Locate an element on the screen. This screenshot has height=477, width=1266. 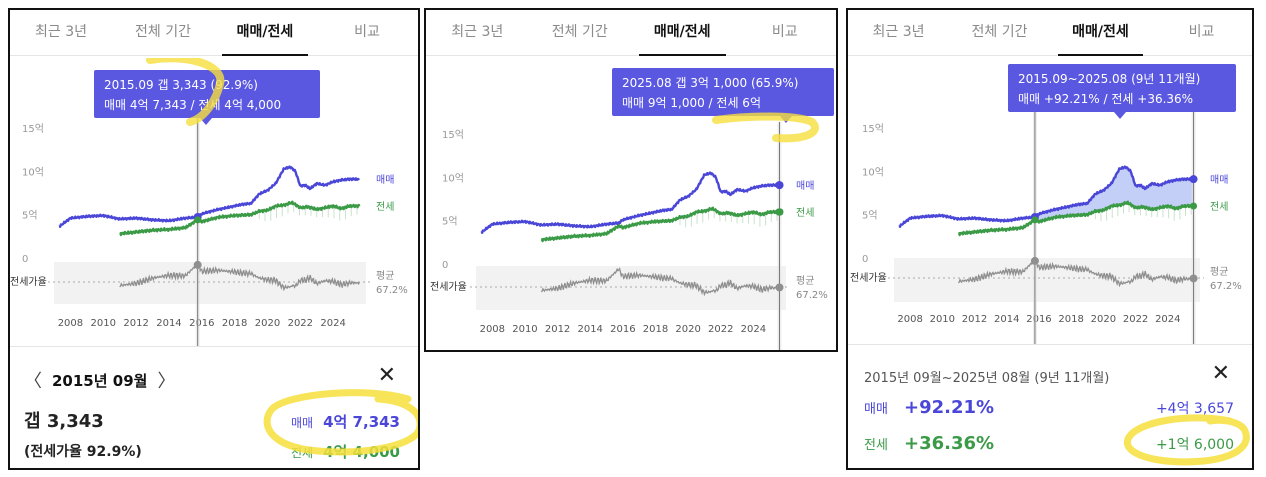
sale-change-row: 매매 +92.21% +4억 3,657 is located at coordinates (1049, 407).